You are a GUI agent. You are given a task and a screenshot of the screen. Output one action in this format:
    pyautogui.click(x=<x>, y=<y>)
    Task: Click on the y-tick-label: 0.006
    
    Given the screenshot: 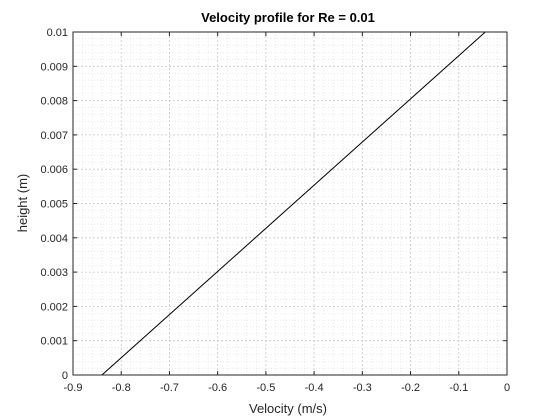 What is the action you would take?
    pyautogui.click(x=54, y=170)
    